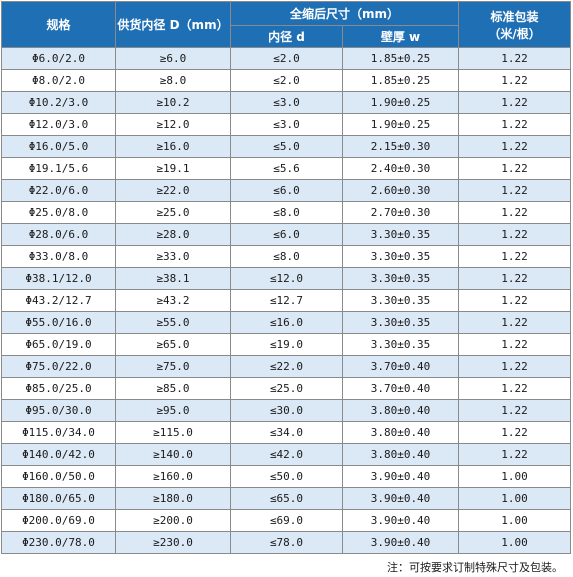  I want to click on cell-supply-inner-diameter: ≥8.0, so click(173, 81).